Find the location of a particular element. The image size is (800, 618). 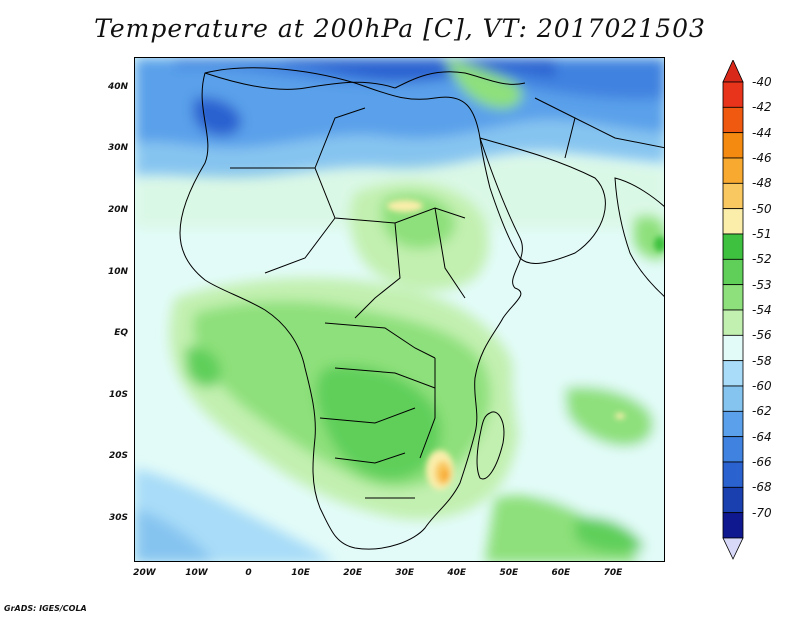

colorbar-level-label: -60 is located at coordinates (762, 386).